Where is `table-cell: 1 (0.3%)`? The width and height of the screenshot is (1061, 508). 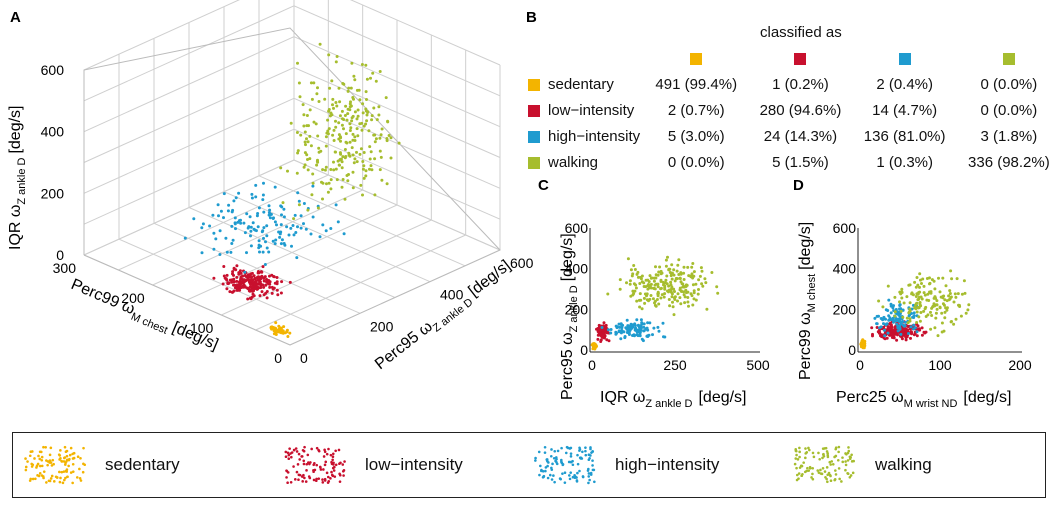 table-cell: 1 (0.3%) is located at coordinates (905, 162).